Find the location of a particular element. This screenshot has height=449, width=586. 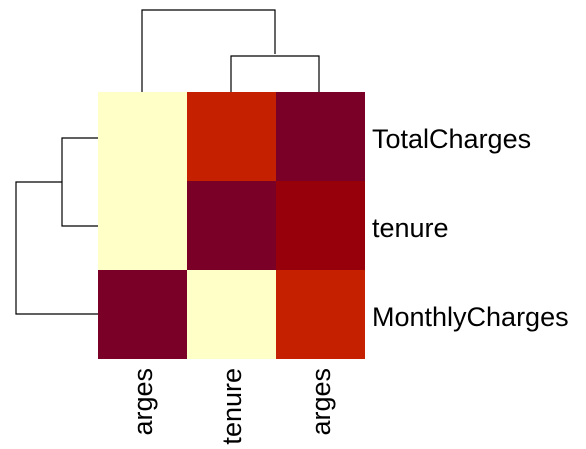

heatmap-cell-r0-c1 is located at coordinates (231, 136).